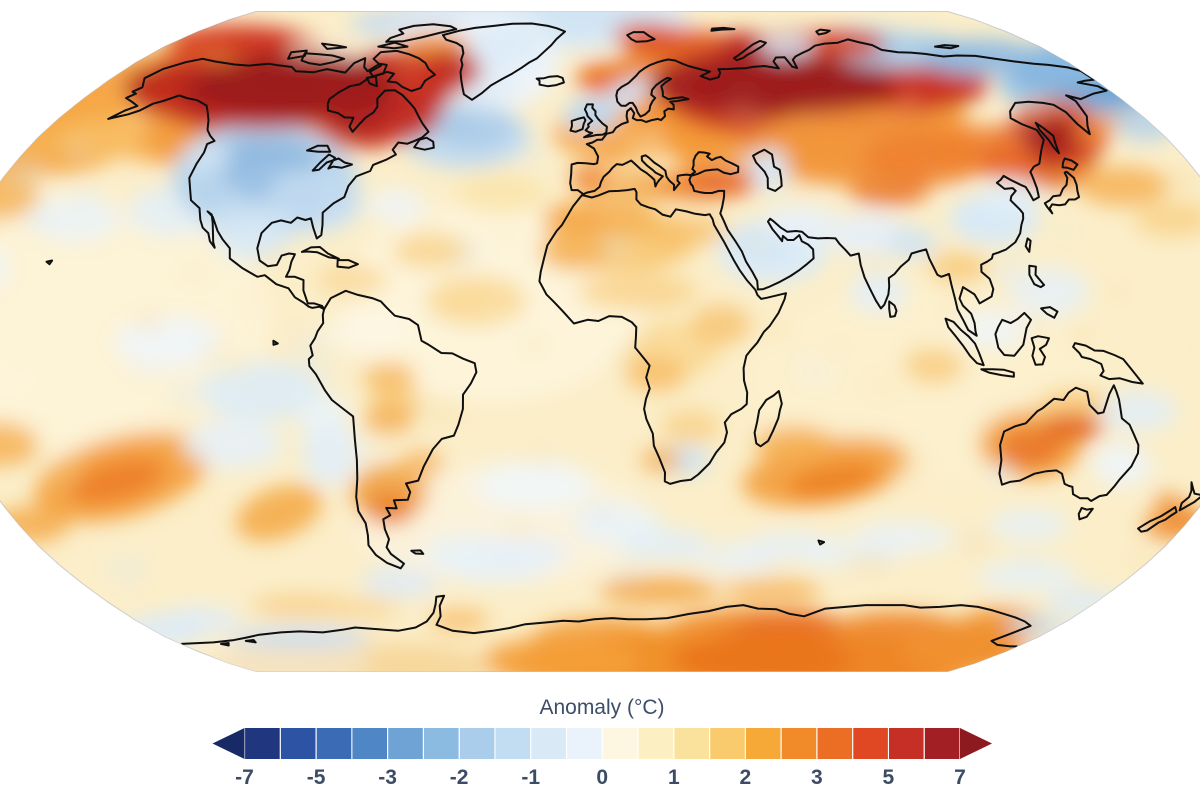 The height and width of the screenshot is (800, 1200). Describe the element at coordinates (316, 777) in the screenshot. I see `svg-text: -5` at that location.